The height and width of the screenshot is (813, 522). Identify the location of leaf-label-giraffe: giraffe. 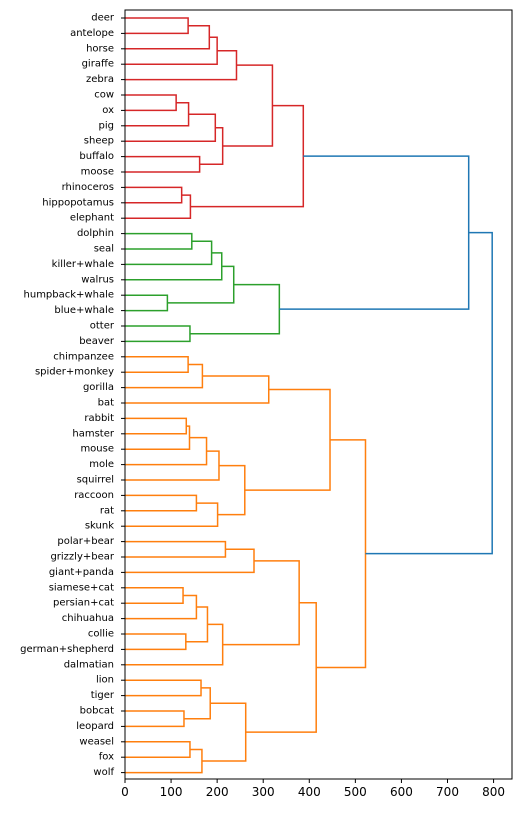
(98, 64).